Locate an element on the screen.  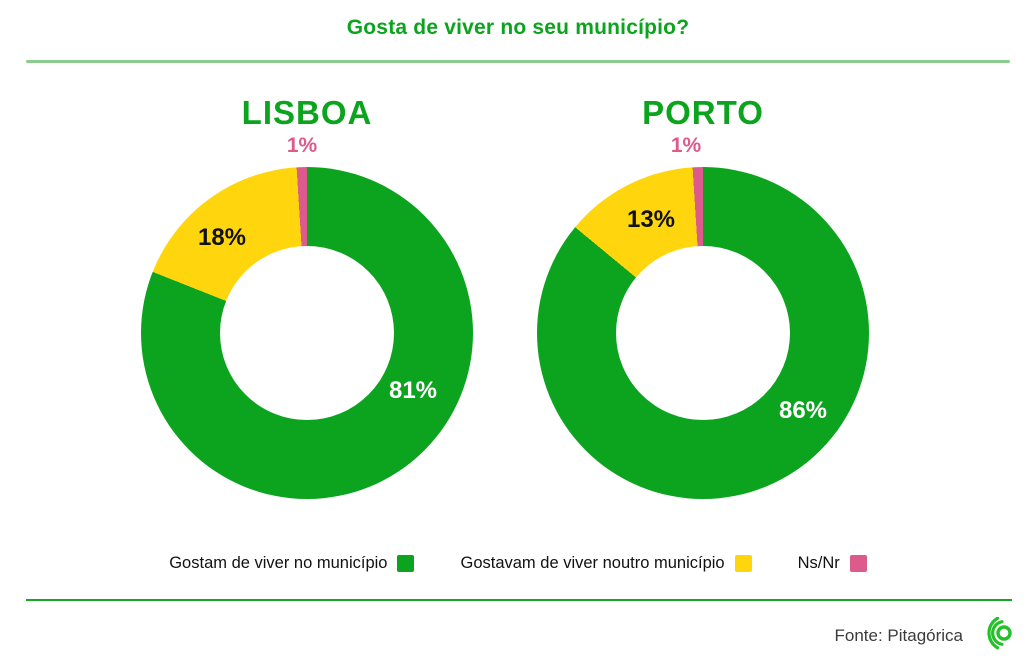
top-divider is located at coordinates (518, 61).